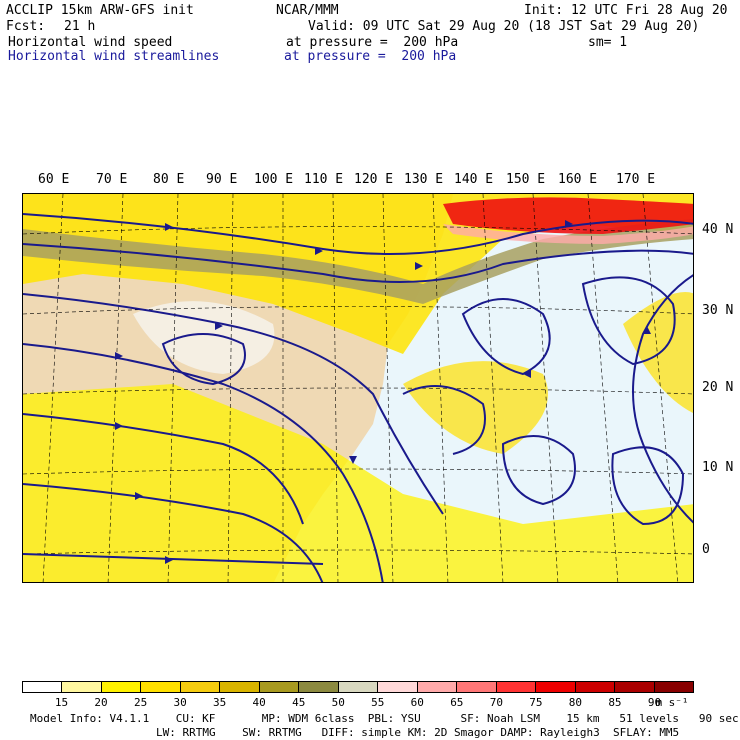 This screenshot has width=740, height=740. Describe the element at coordinates (636, 179) in the screenshot. I see `lon-label: 170 E` at that location.